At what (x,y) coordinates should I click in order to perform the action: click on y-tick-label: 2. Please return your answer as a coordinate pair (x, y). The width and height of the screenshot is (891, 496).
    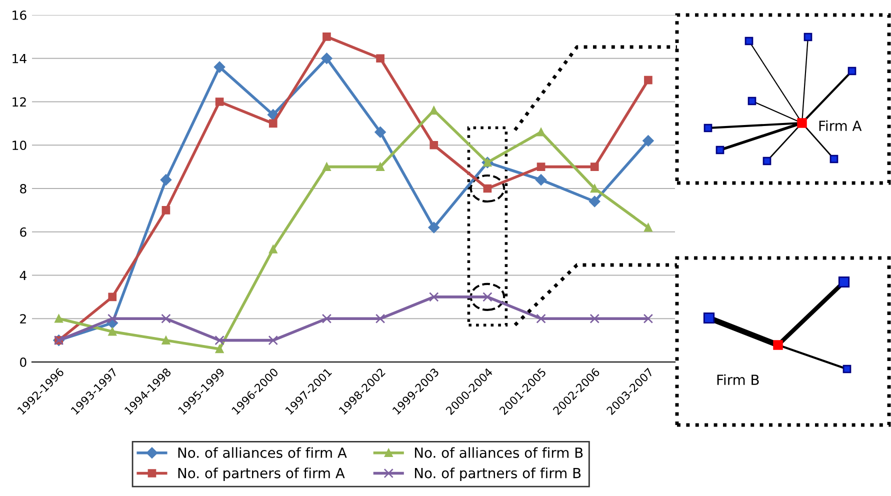
    Looking at the image, I should click on (23, 319).